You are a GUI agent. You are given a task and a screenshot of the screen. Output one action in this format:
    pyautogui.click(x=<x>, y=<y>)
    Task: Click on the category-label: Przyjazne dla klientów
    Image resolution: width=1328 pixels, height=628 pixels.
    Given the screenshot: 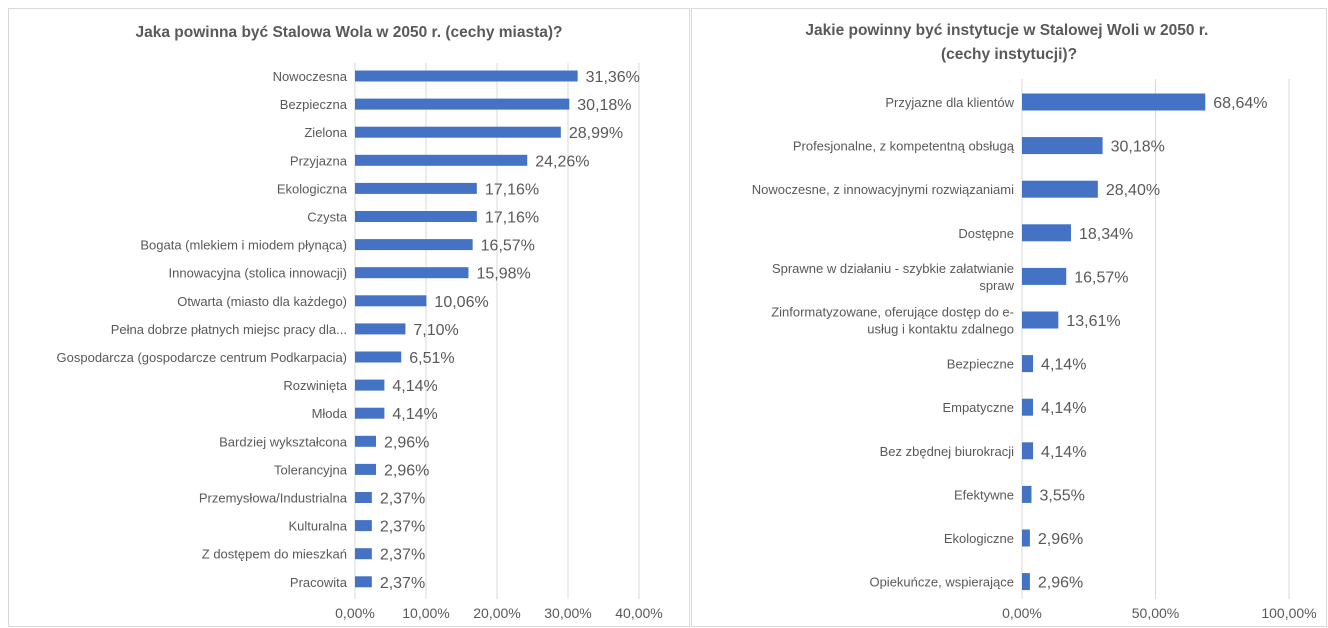 What is the action you would take?
    pyautogui.click(x=949, y=102)
    